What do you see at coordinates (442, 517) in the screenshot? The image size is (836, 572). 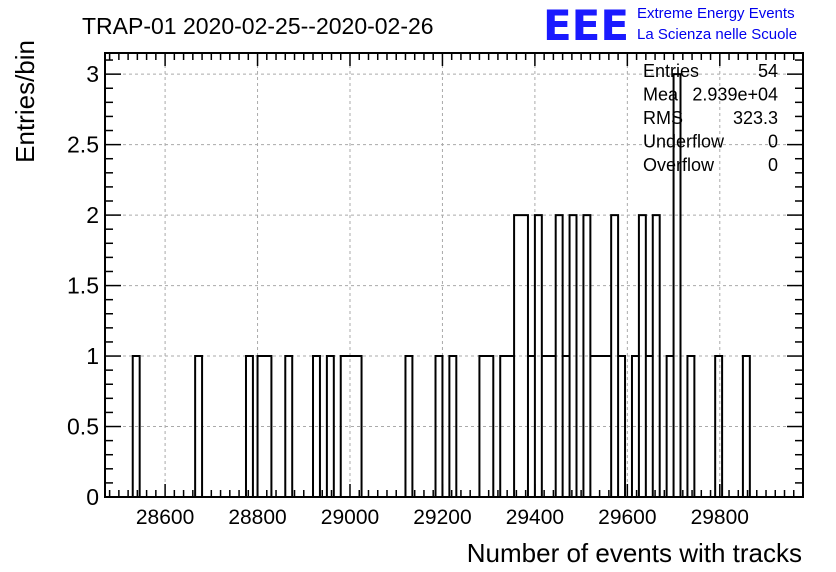 I see `x-tick-label: 29200` at bounding box center [442, 517].